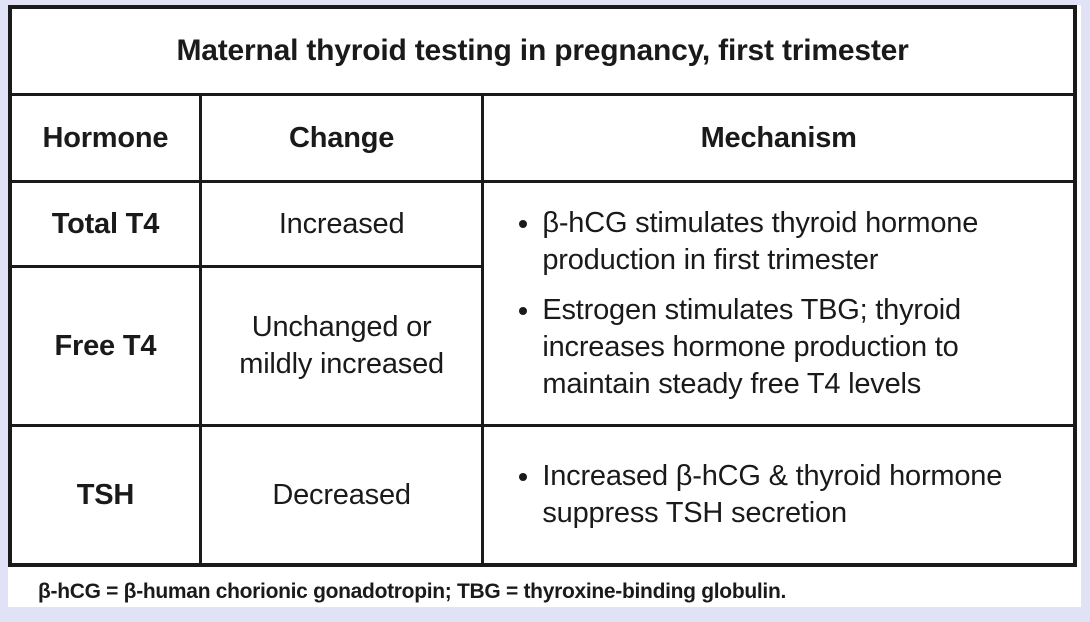 Image resolution: width=1090 pixels, height=622 pixels. I want to click on hormone-tsh: TSH, so click(105, 495).